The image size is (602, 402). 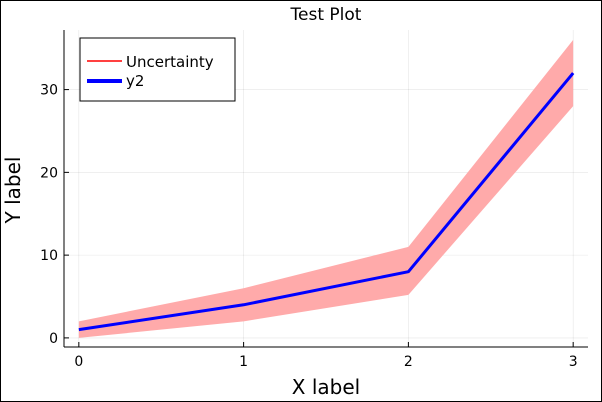 I want to click on legend-label-y2: y2, so click(x=135, y=81).